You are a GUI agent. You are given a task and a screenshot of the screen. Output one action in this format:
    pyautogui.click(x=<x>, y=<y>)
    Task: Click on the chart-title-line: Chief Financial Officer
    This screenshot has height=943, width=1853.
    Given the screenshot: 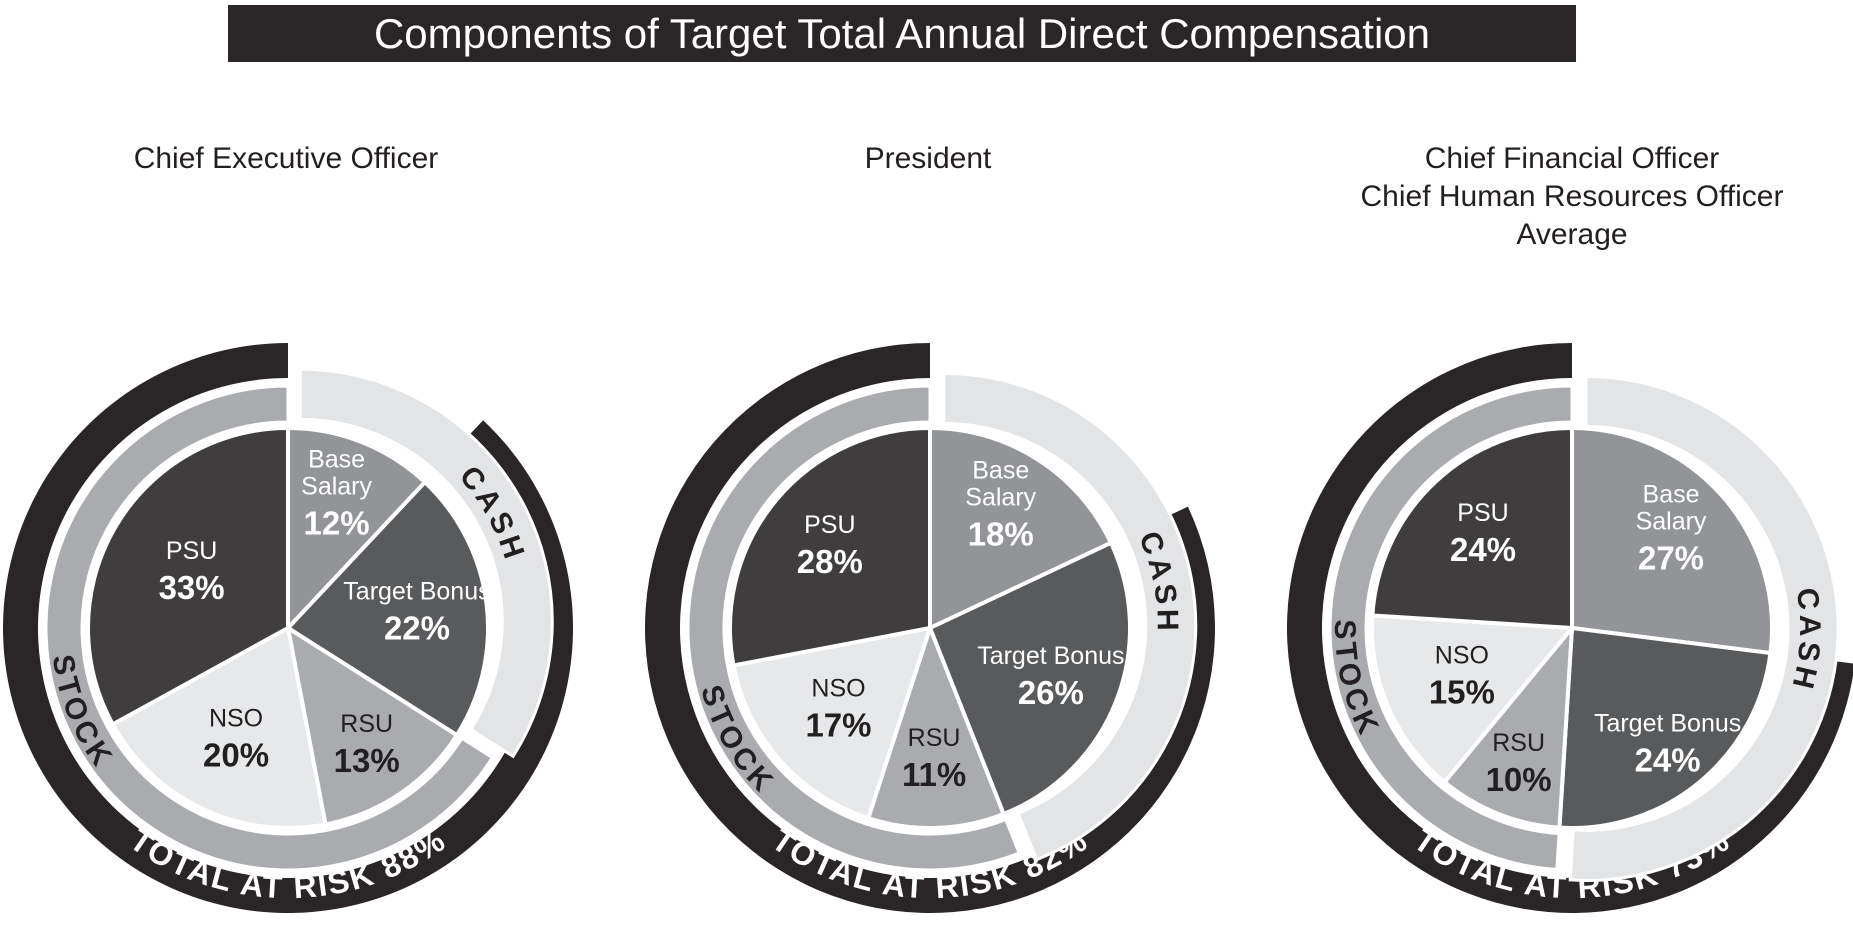 What is the action you would take?
    pyautogui.click(x=1572, y=158)
    